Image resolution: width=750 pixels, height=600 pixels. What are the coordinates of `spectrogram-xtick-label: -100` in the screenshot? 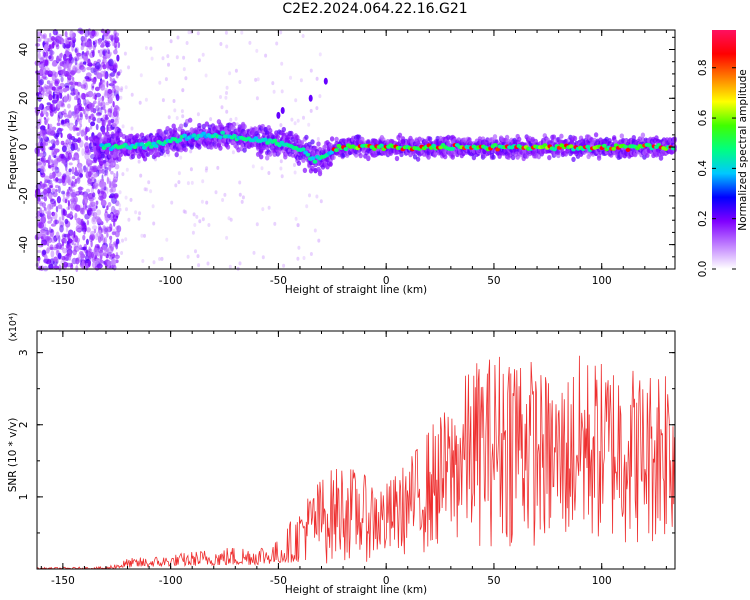 It's located at (171, 281).